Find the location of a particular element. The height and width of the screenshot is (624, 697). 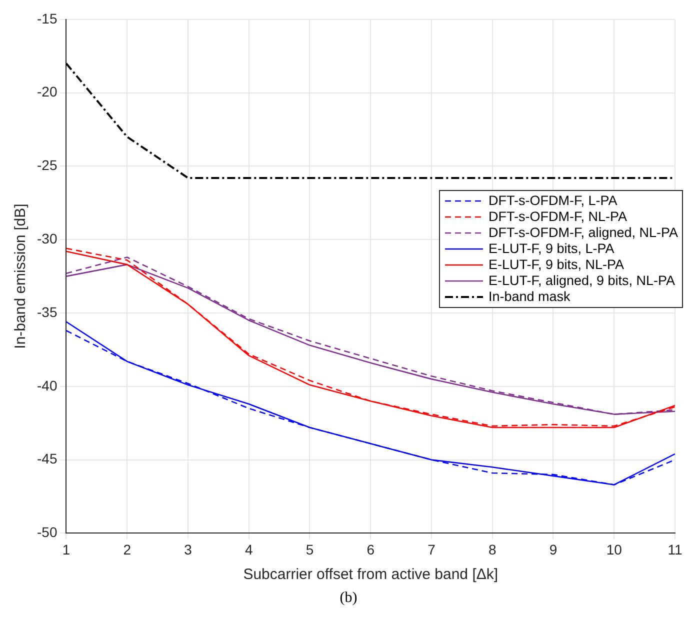

y-axis-title: In-band emission [dB] is located at coordinates (21, 276).